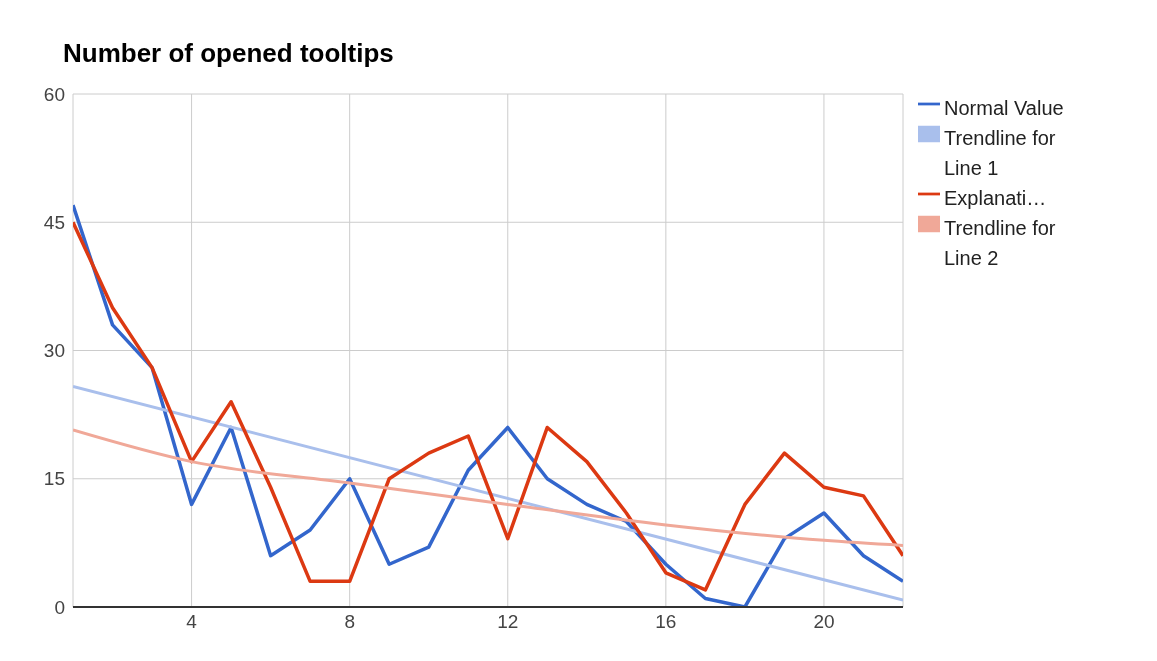 The image size is (1157, 661). I want to click on x-tick-label: 20, so click(824, 622).